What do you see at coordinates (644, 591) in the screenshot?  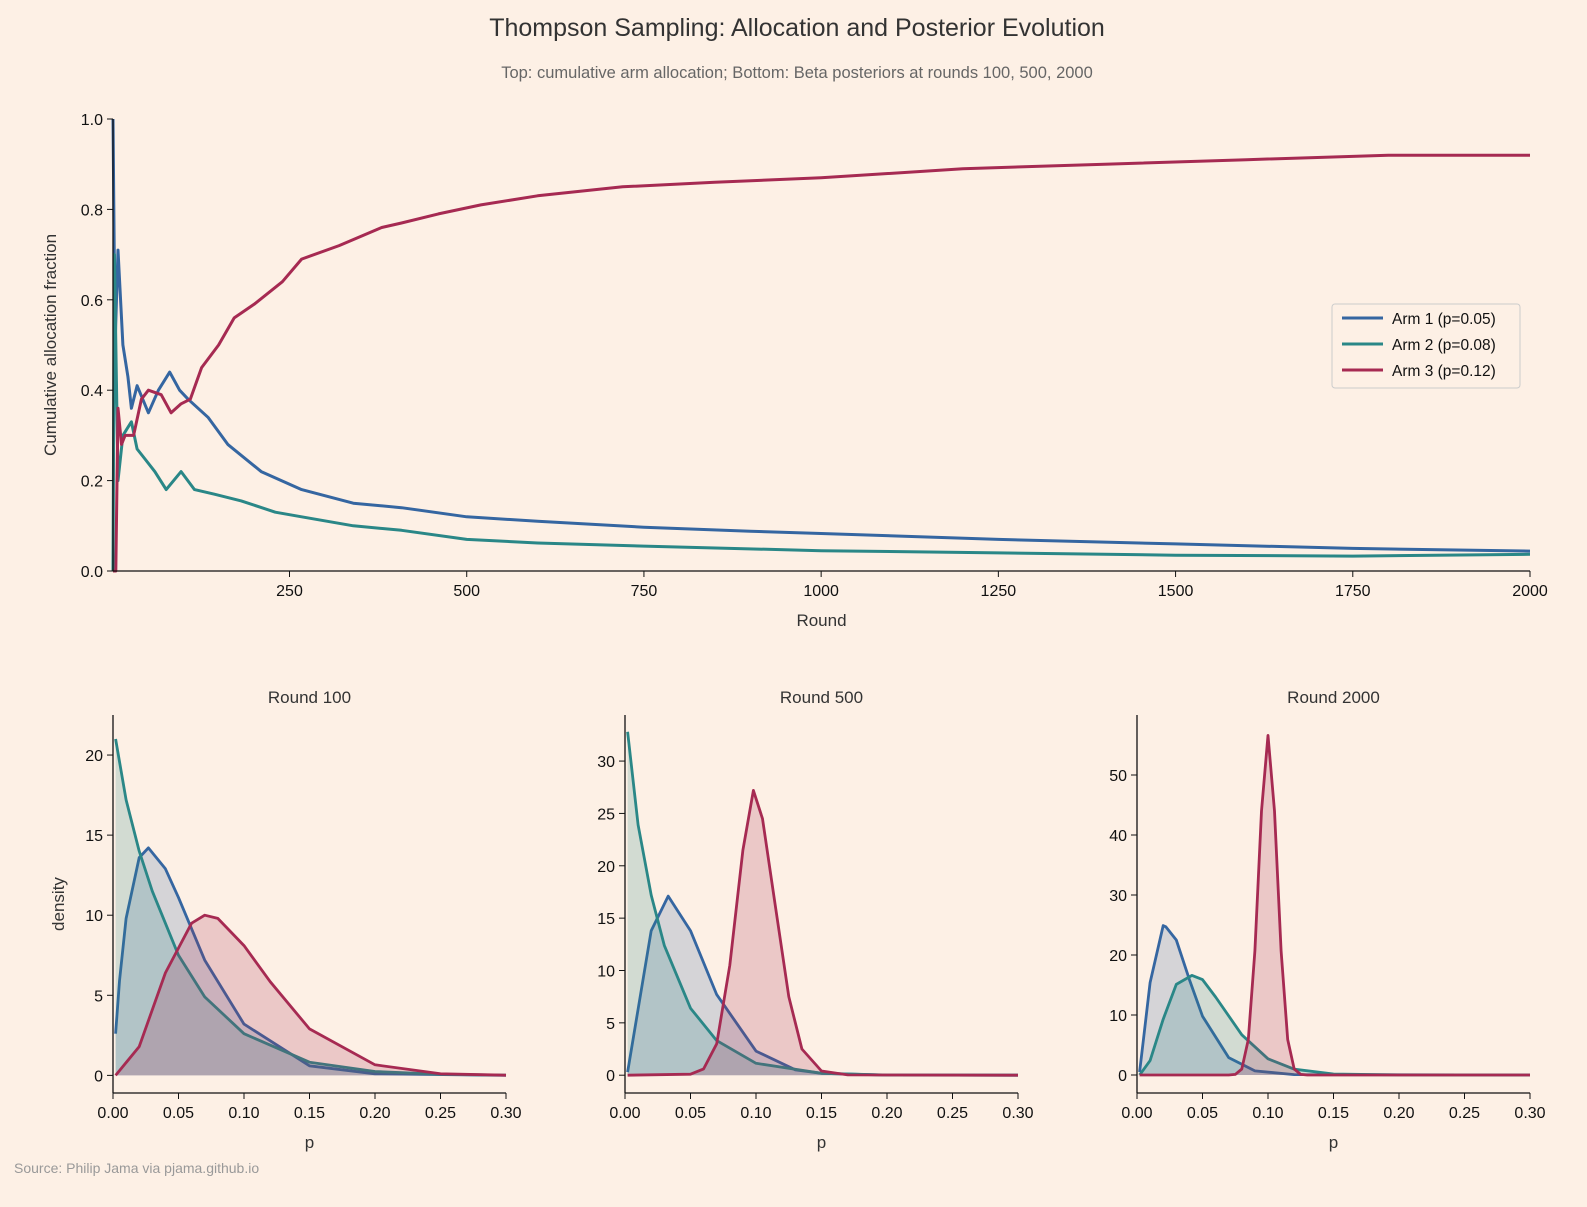 I see `x-tick-label: 750` at bounding box center [644, 591].